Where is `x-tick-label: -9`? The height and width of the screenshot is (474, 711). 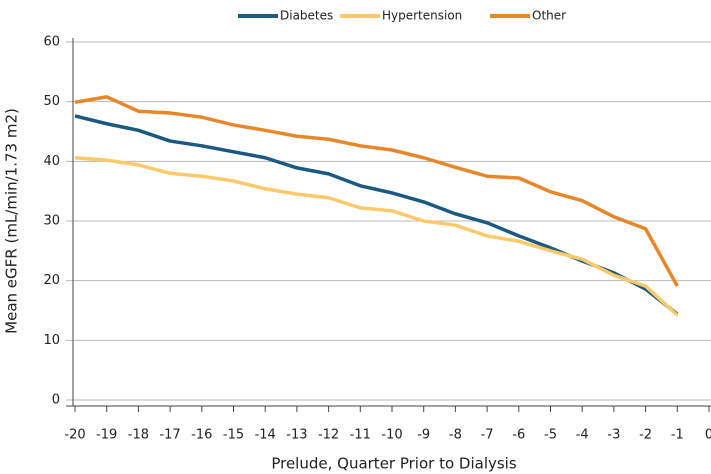 x-tick-label: -9 is located at coordinates (423, 435).